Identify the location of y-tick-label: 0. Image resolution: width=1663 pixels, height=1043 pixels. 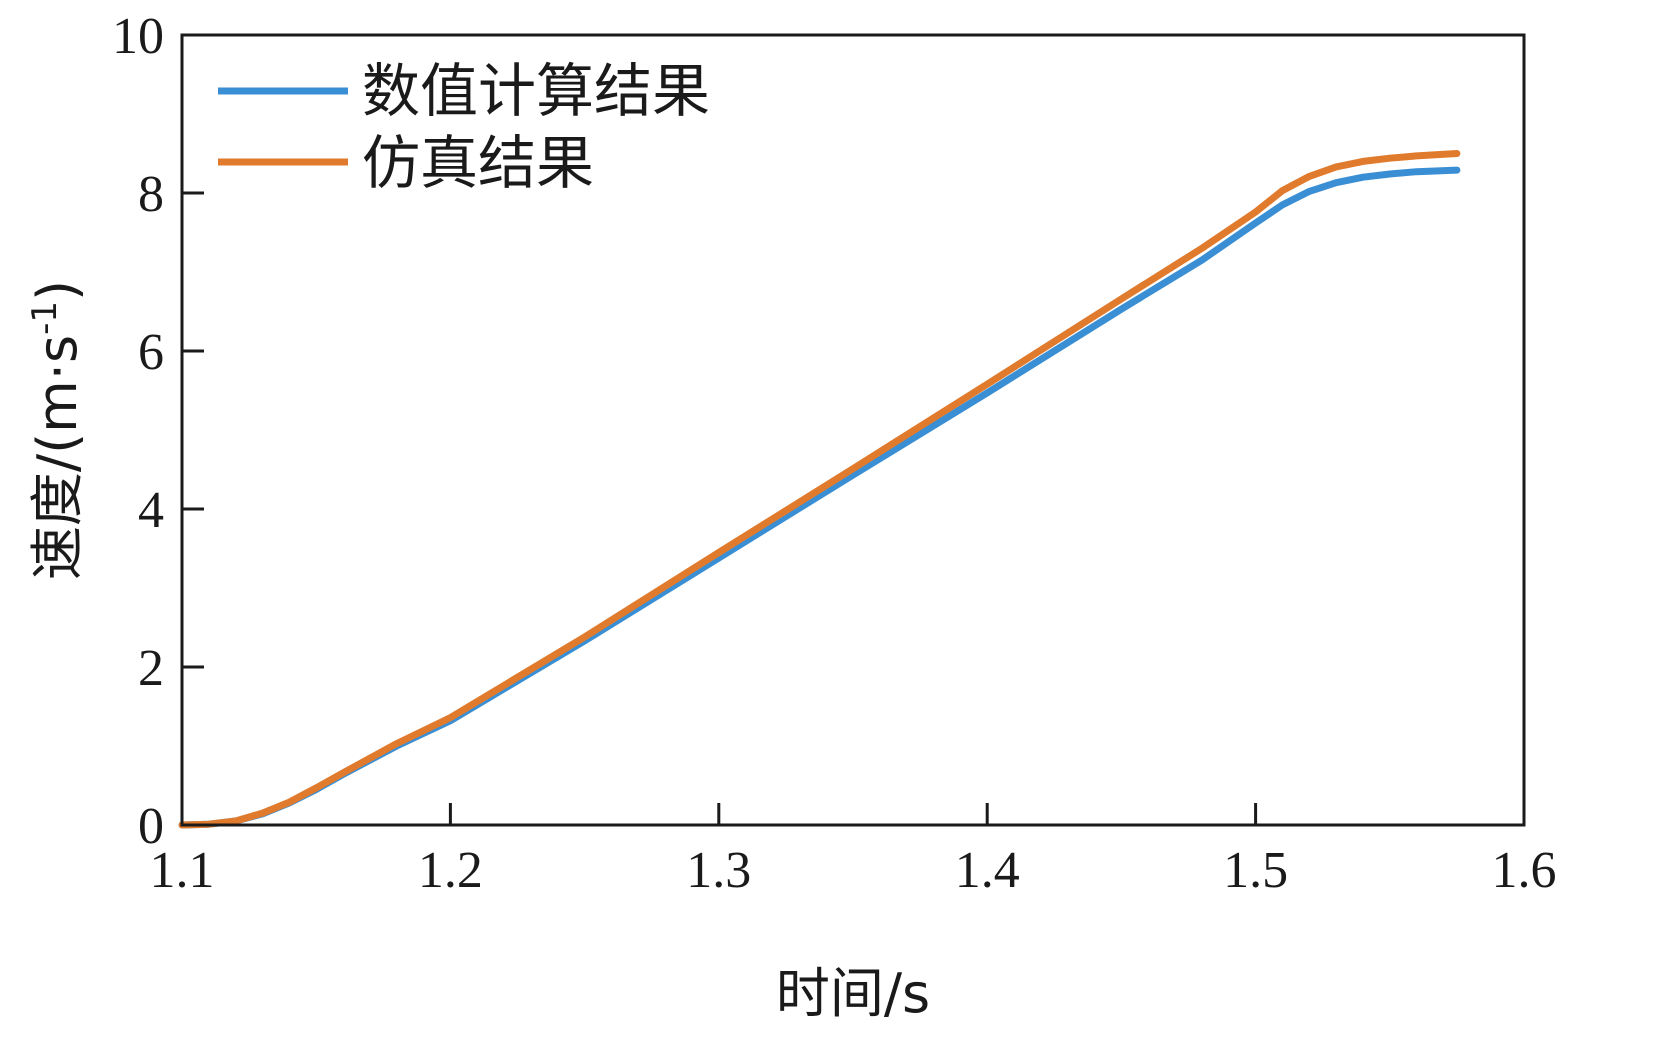
(151, 826).